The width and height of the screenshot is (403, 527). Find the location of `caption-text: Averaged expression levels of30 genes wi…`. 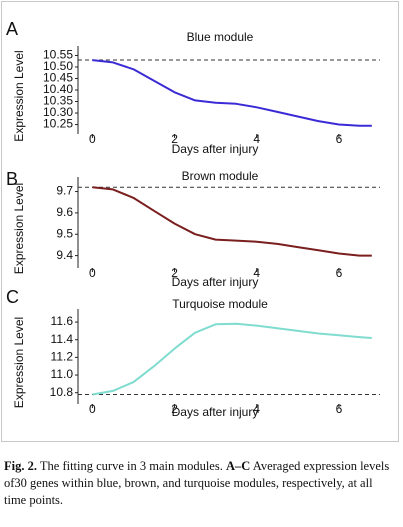

caption-text: Averaged expression levels of30 genes wi… is located at coordinates (197, 483).